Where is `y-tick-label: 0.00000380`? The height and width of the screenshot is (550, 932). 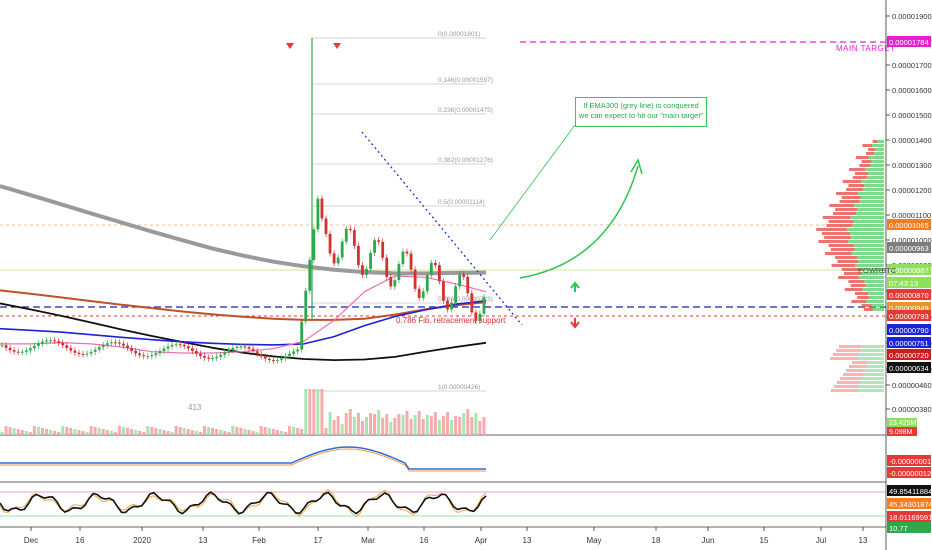 y-tick-label: 0.00000380 is located at coordinates (912, 409).